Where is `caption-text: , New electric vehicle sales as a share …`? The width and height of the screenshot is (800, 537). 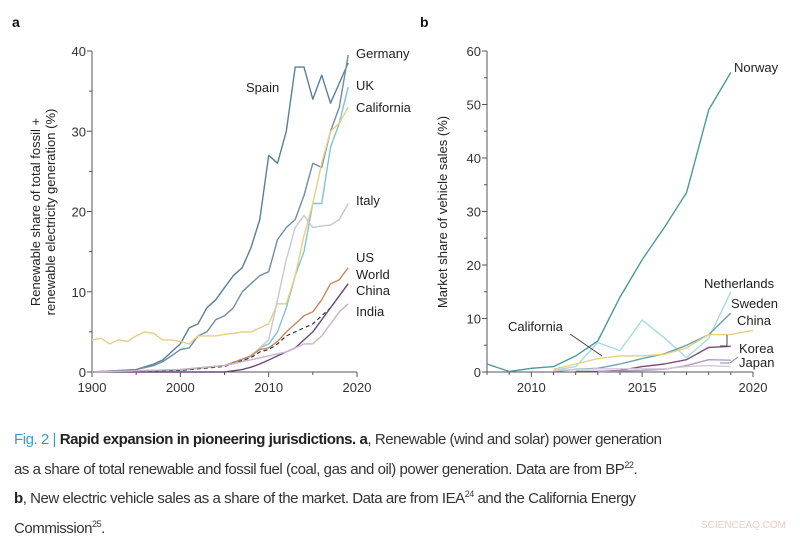 caption-text: , New electric vehicle sales as a share … is located at coordinates (243, 498).